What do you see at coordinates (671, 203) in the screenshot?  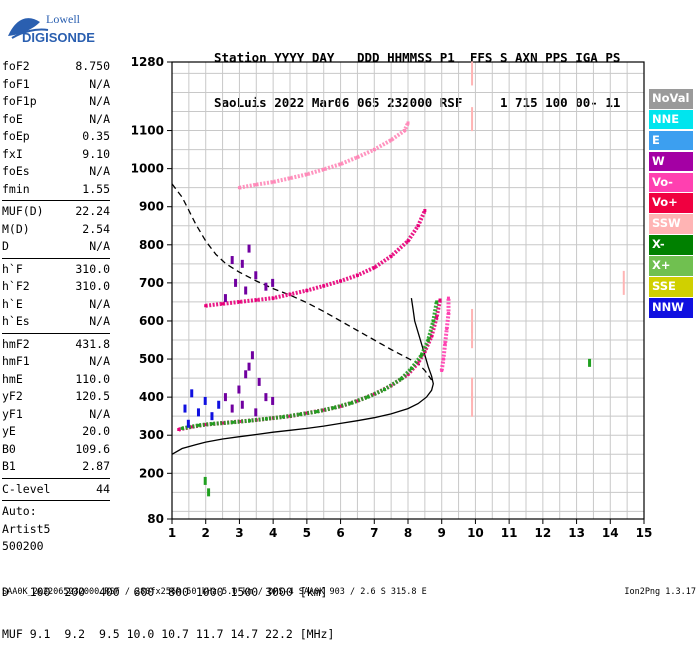 I see `legend-item-voplus: Vo+` at bounding box center [671, 203].